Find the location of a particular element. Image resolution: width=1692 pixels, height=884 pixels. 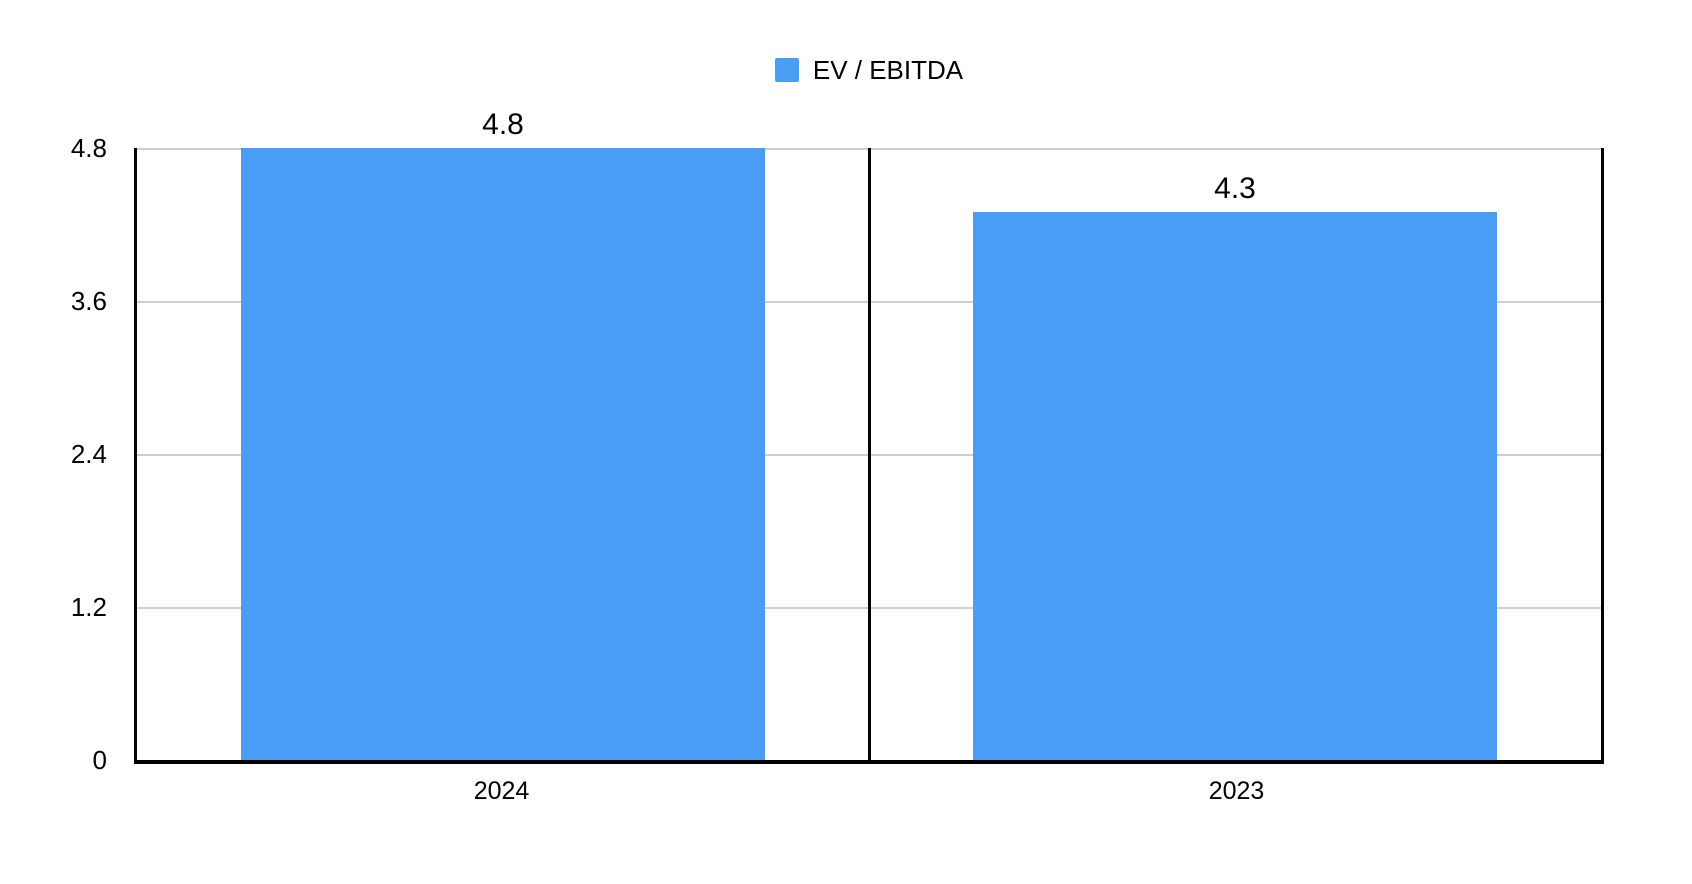

legend-label: EV / EBITDA is located at coordinates (888, 70).